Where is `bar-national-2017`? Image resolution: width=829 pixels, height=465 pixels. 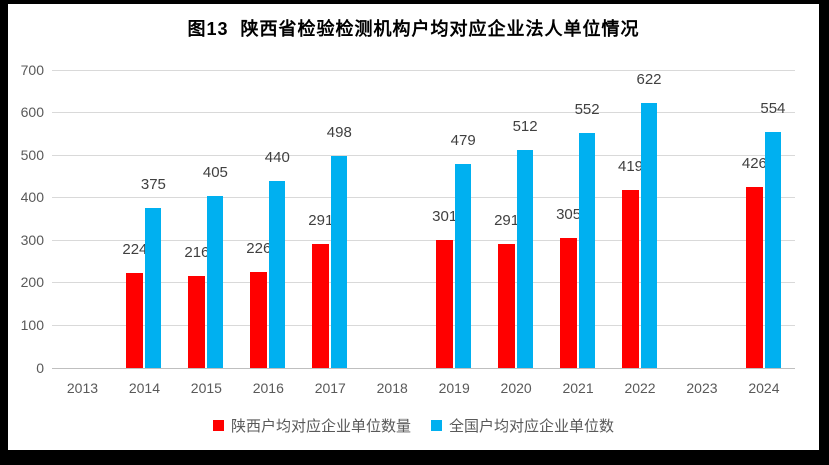
bar-national-2017 is located at coordinates (339, 262).